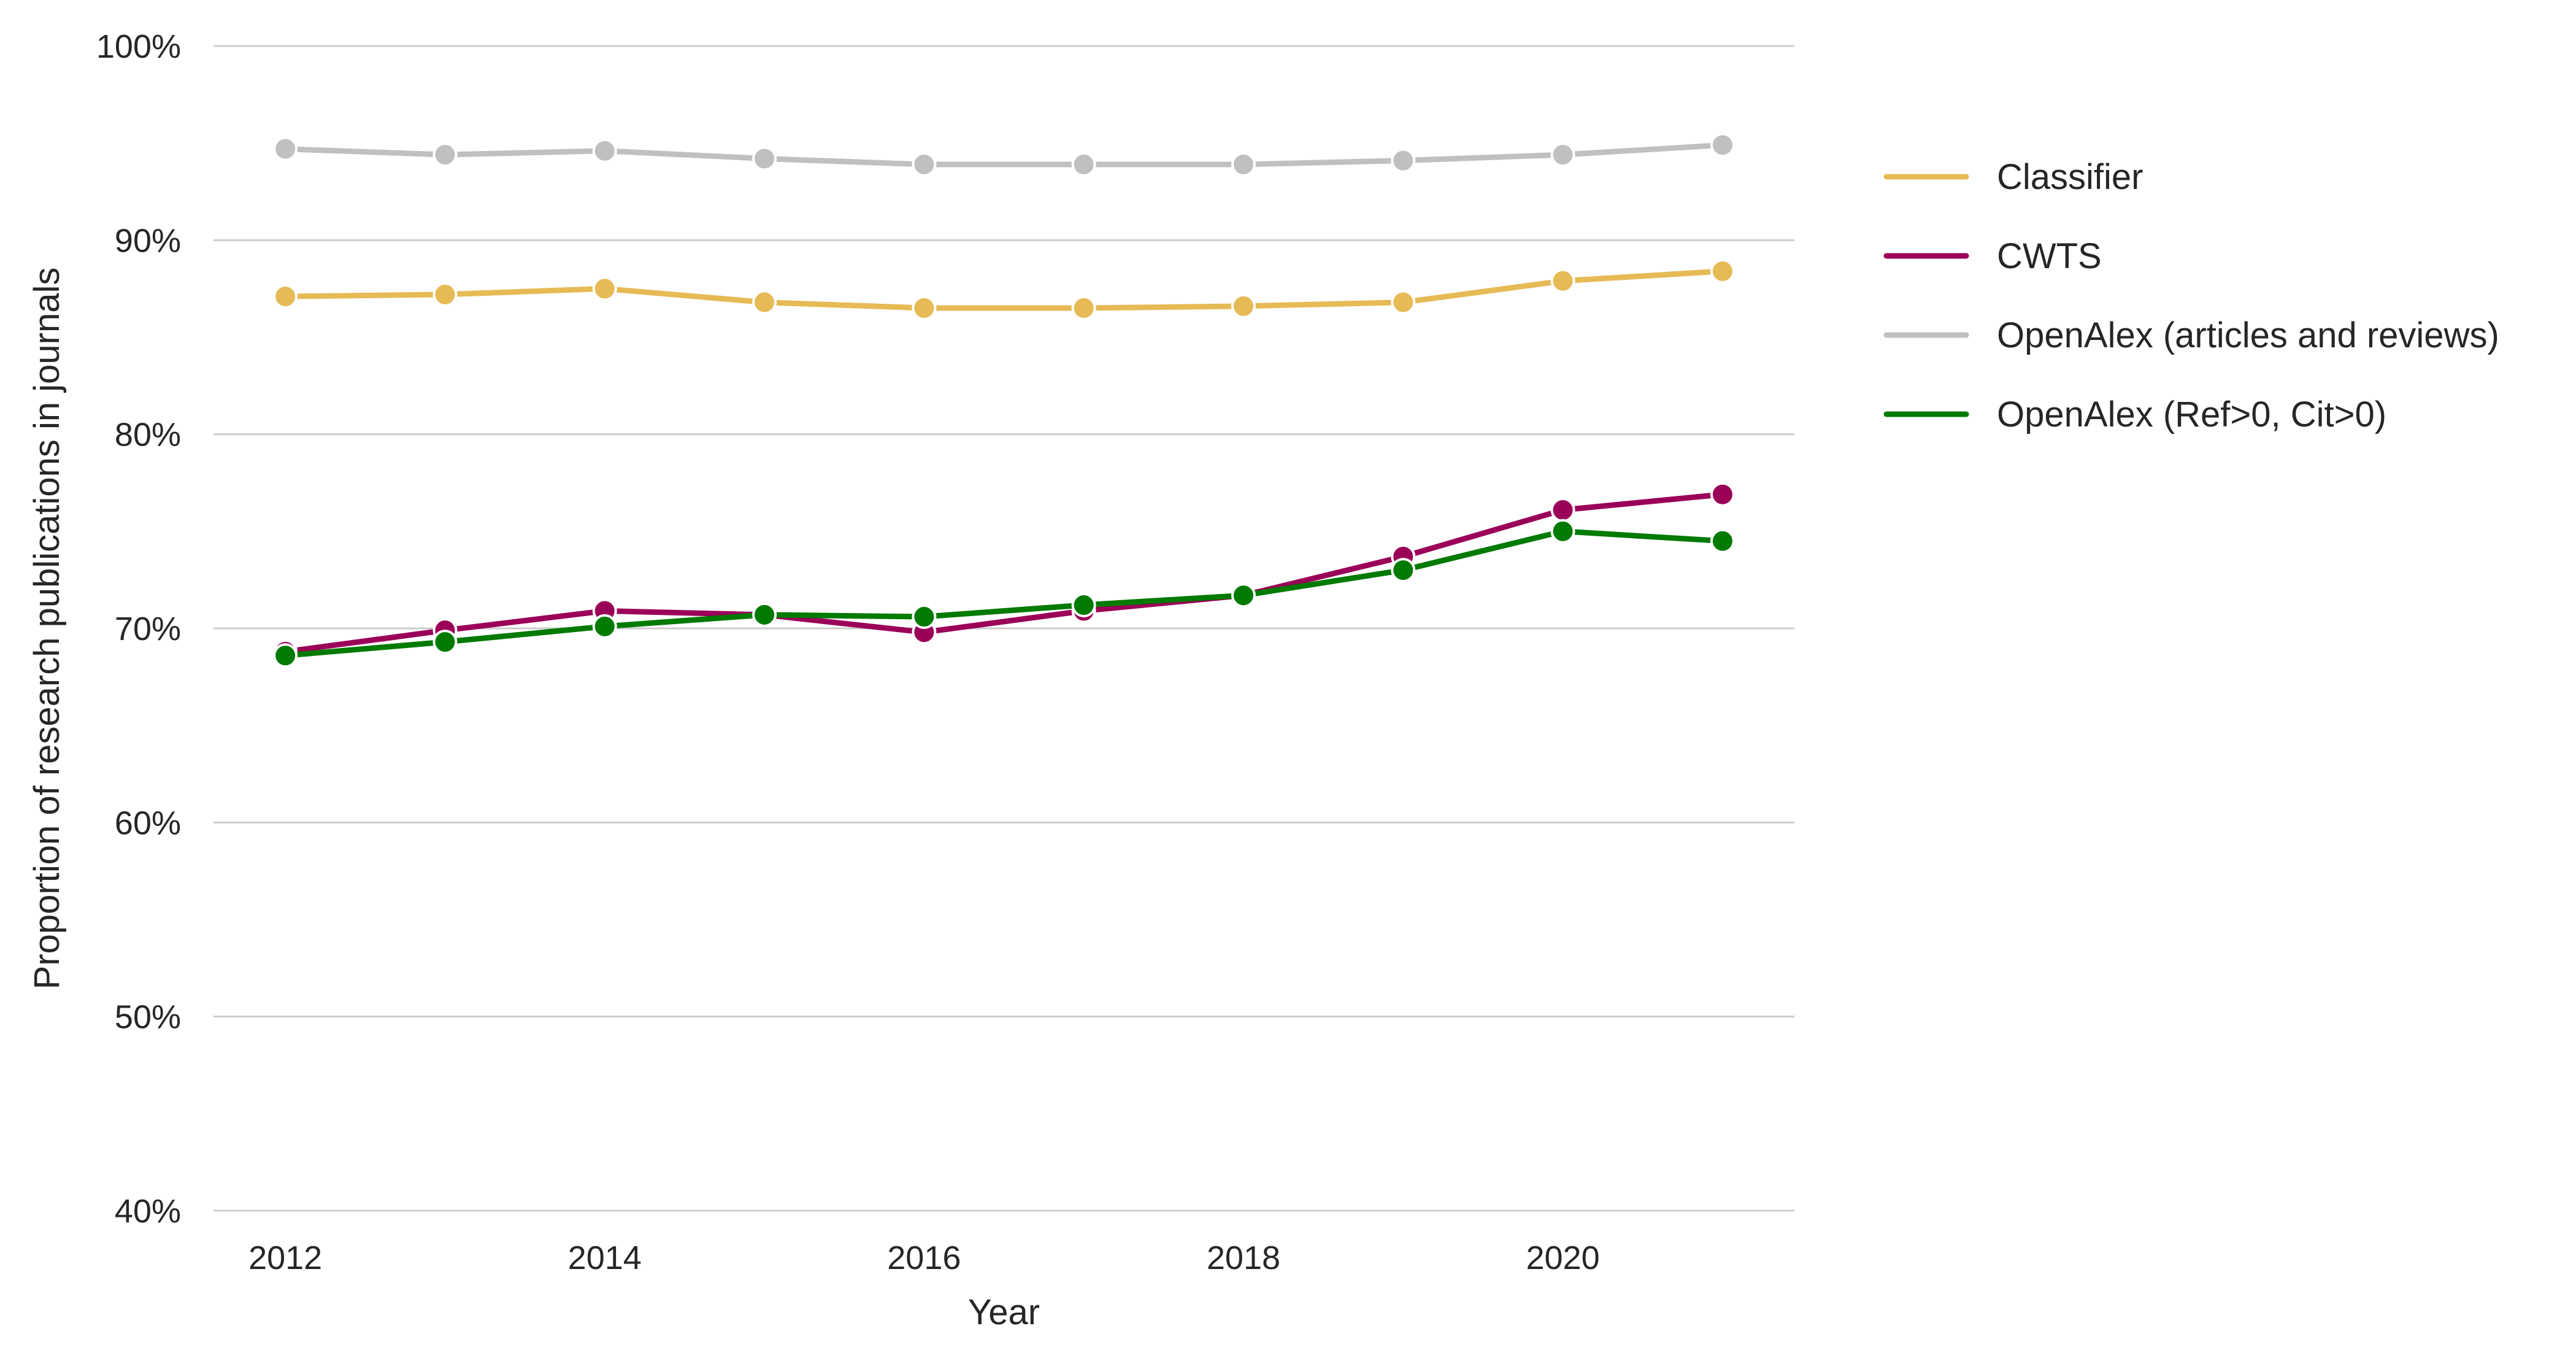 This screenshot has height=1358, width=2576. I want to click on x-tick-label: 2020, so click(1563, 1258).